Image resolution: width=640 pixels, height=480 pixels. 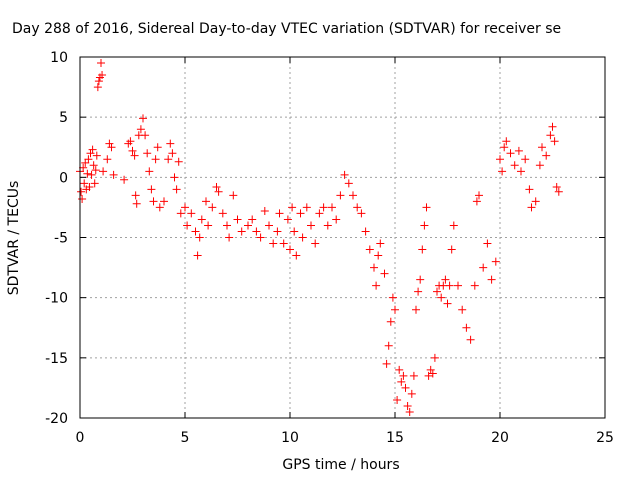 What do you see at coordinates (63, 118) in the screenshot?
I see `y-tick-label: 5` at bounding box center [63, 118].